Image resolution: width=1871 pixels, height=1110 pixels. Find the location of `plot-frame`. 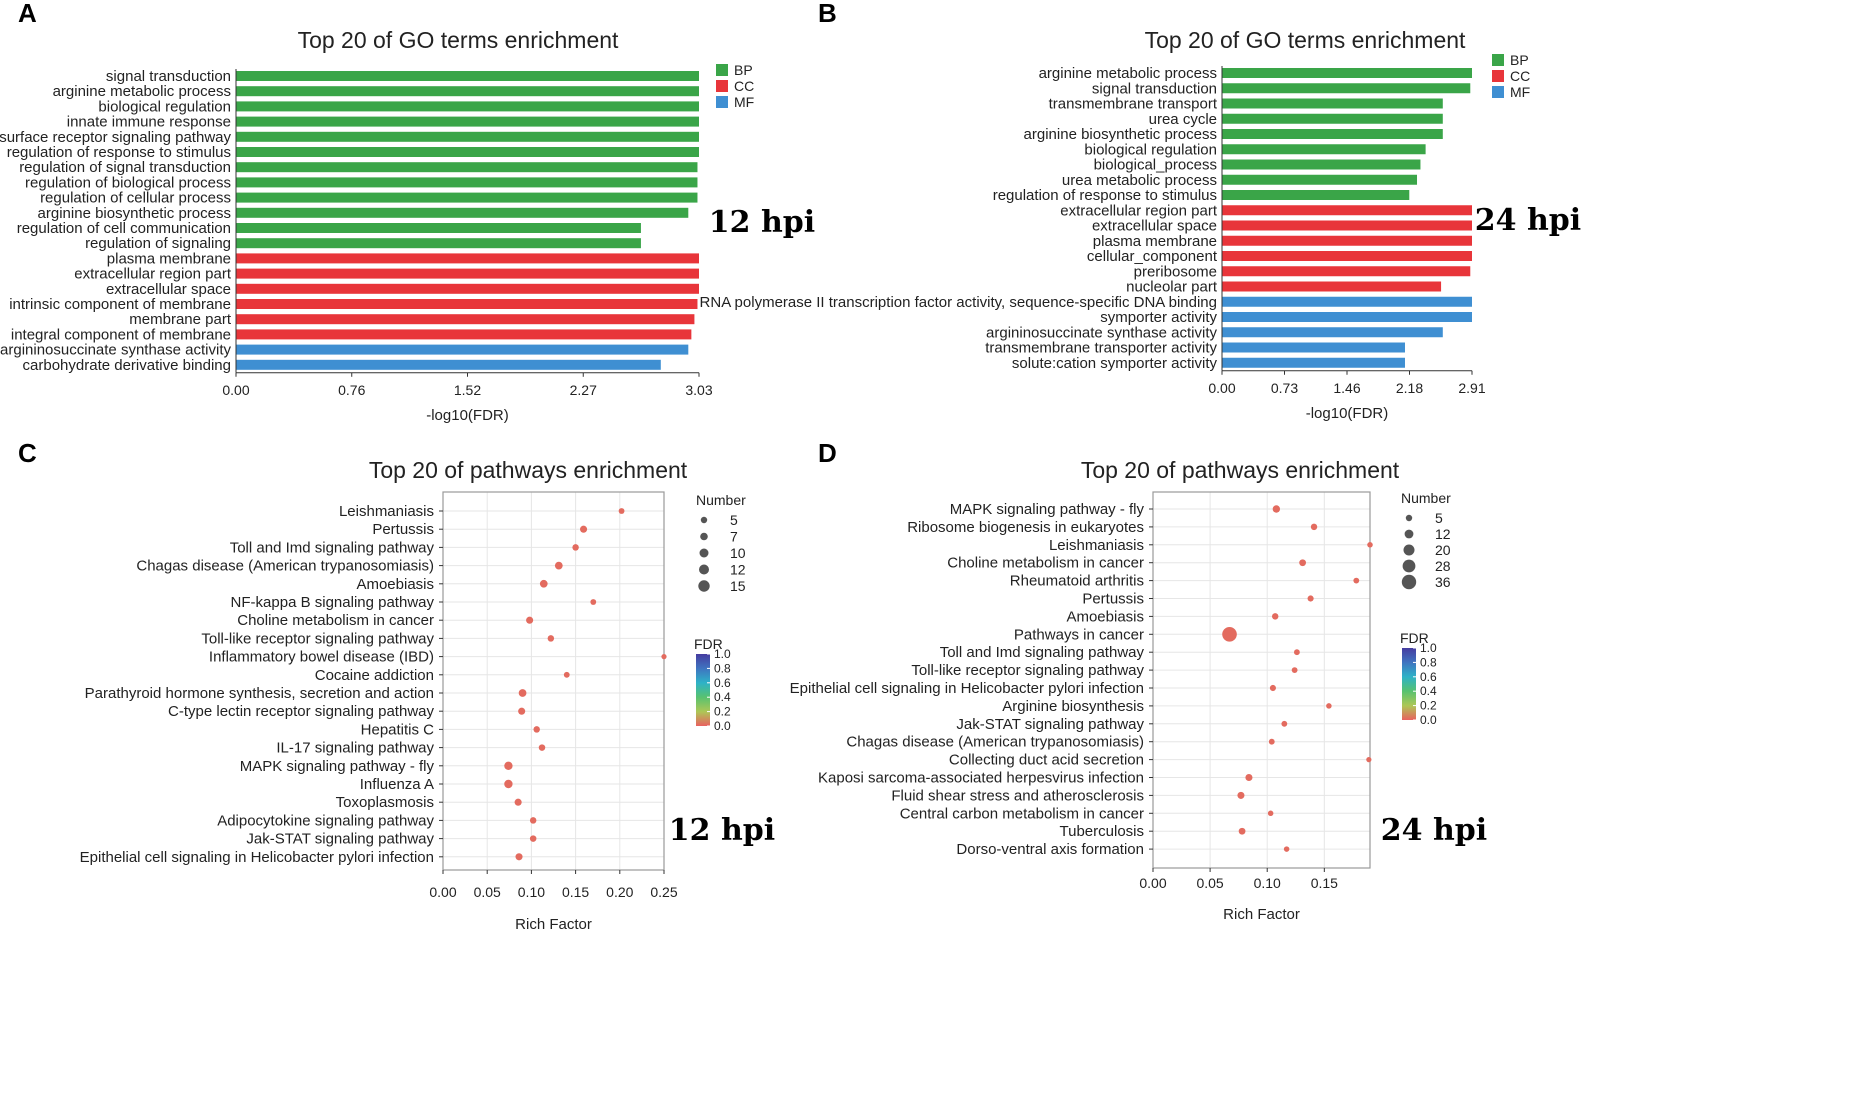

plot-frame is located at coordinates (1261, 680).